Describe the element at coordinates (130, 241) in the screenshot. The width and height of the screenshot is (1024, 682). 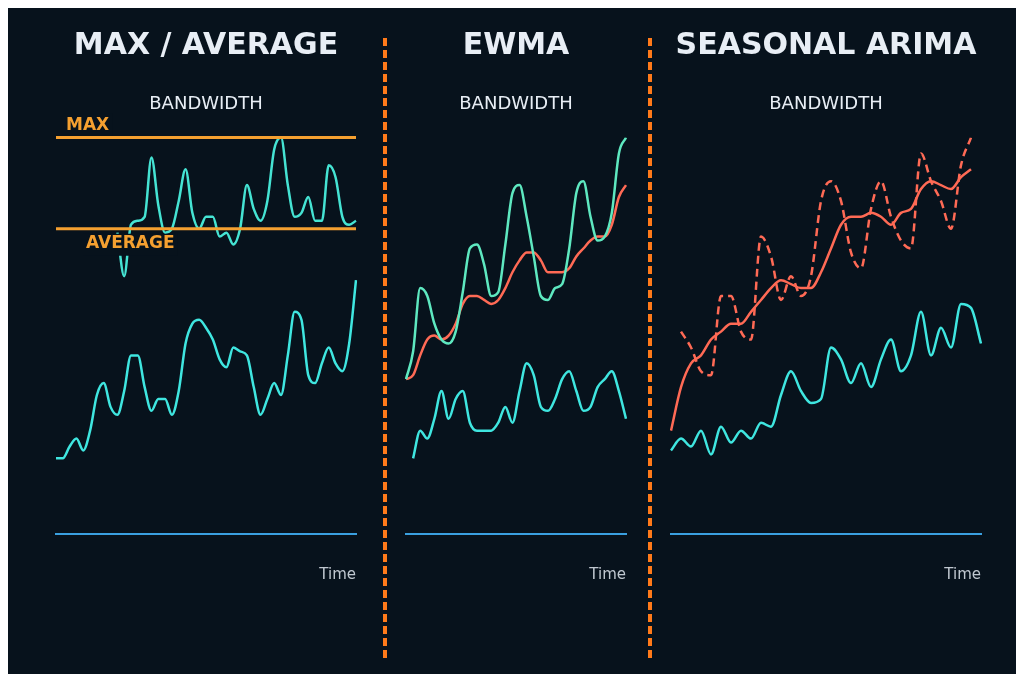
I see `ref-line-label: AVERAGE` at that location.